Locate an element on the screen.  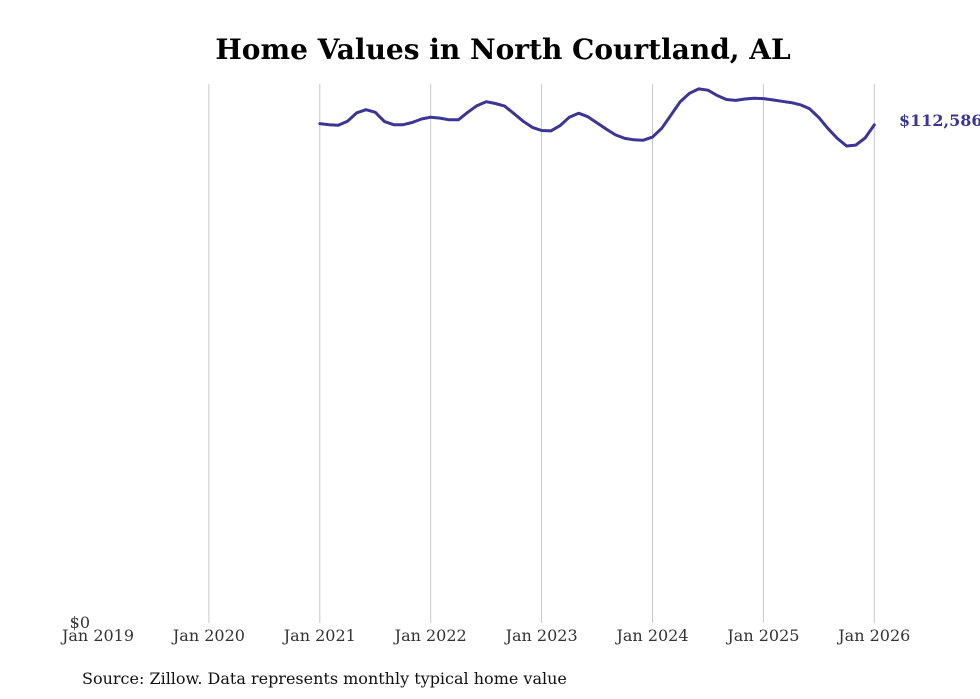
x-tick-jan-2024: Jan 2024 is located at coordinates (651, 635).